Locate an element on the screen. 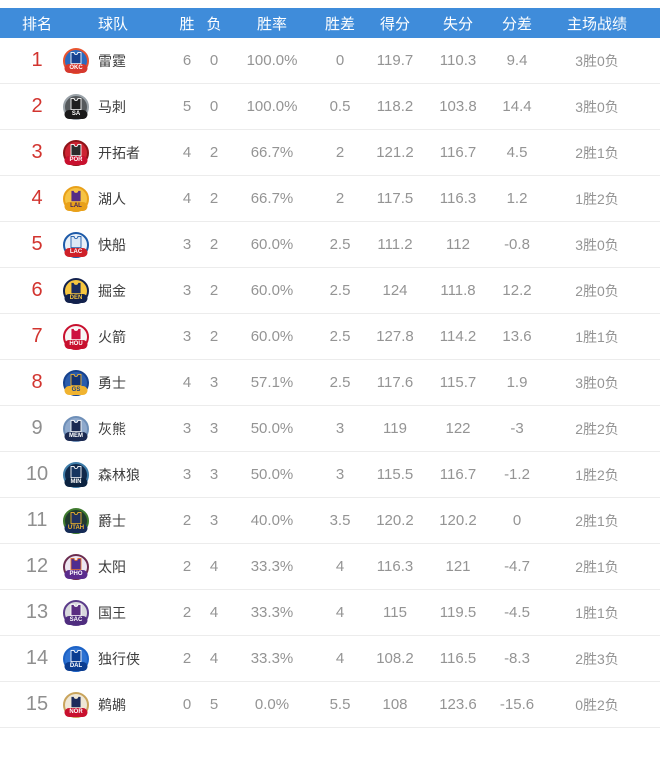 The width and height of the screenshot is (660, 784). team-name: 勇士 is located at coordinates (112, 382).